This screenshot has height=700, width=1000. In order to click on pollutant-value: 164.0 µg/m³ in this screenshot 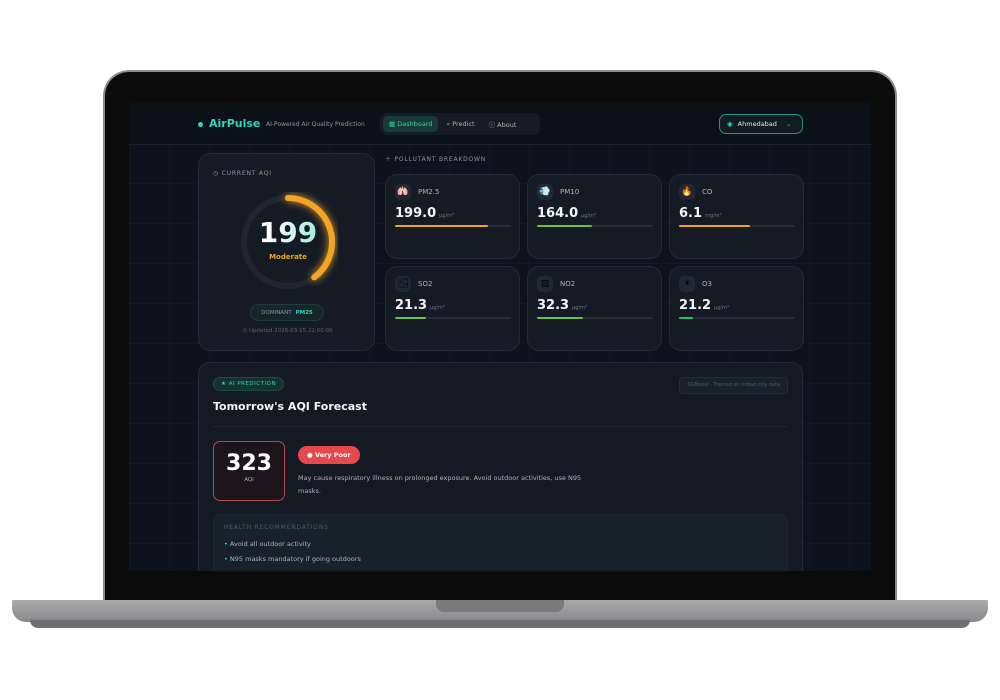, I will do `click(567, 213)`.